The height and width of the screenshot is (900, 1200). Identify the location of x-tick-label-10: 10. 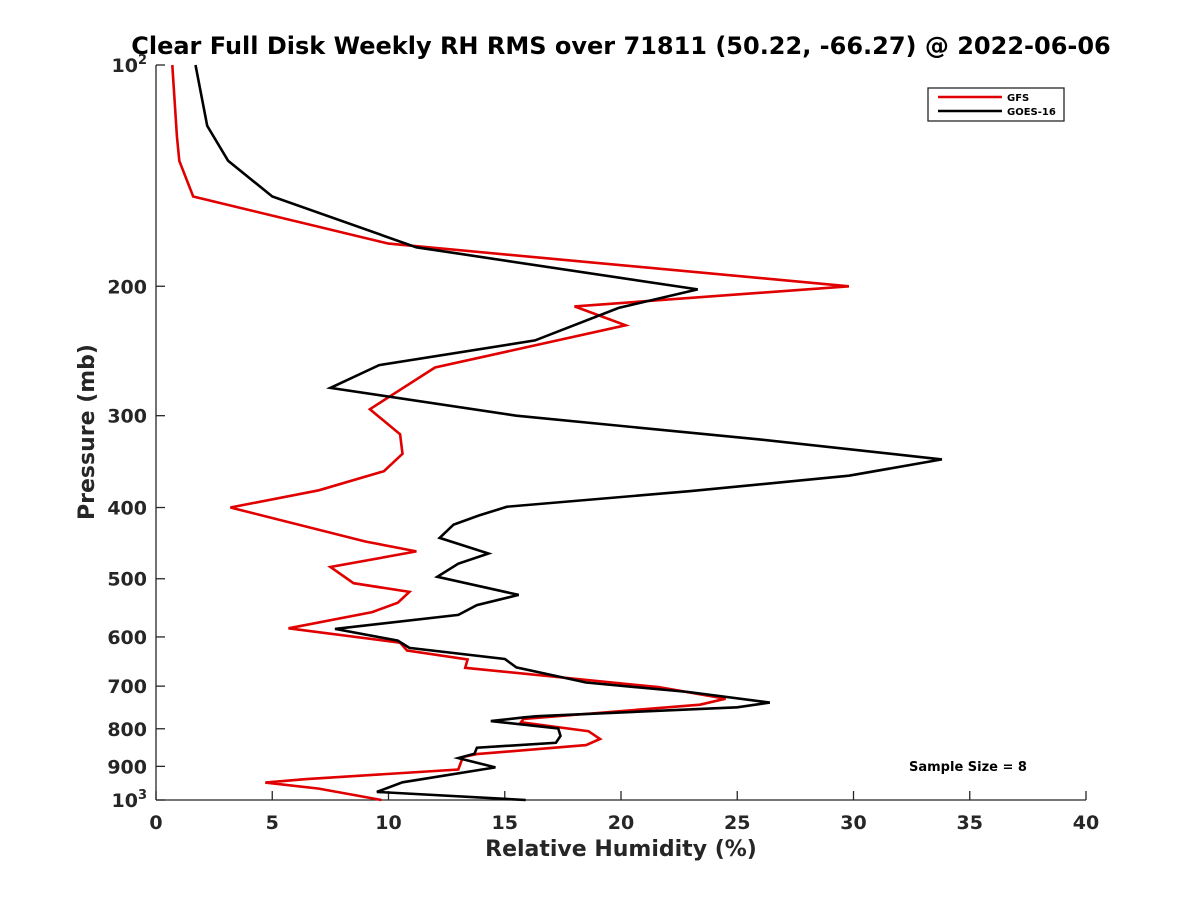
(388, 823).